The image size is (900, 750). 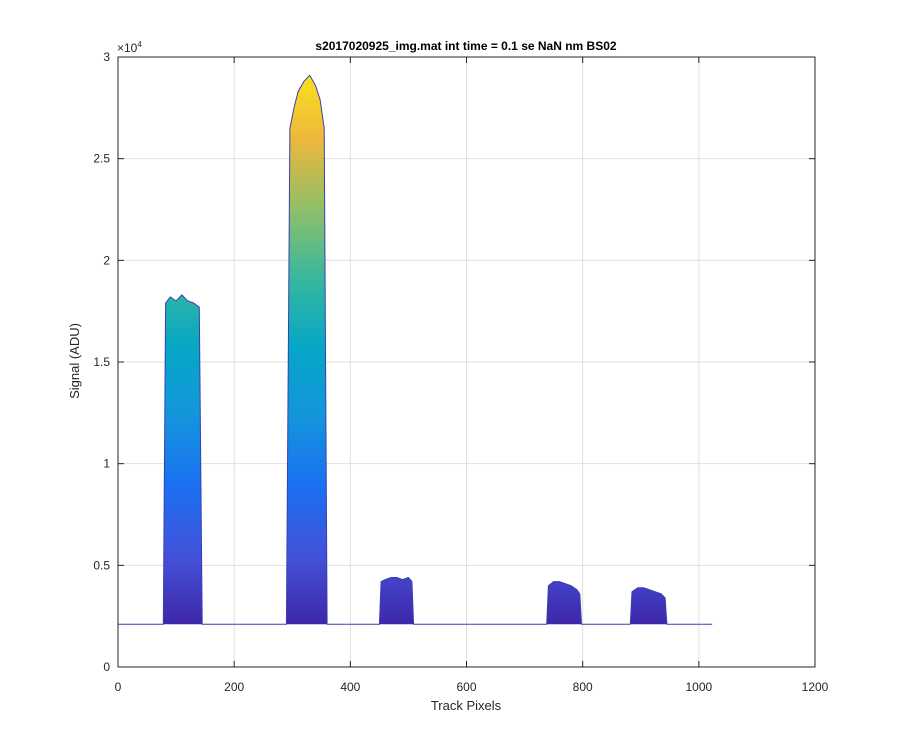 What do you see at coordinates (101, 362) in the screenshot?
I see `y-tick-label: 1.5` at bounding box center [101, 362].